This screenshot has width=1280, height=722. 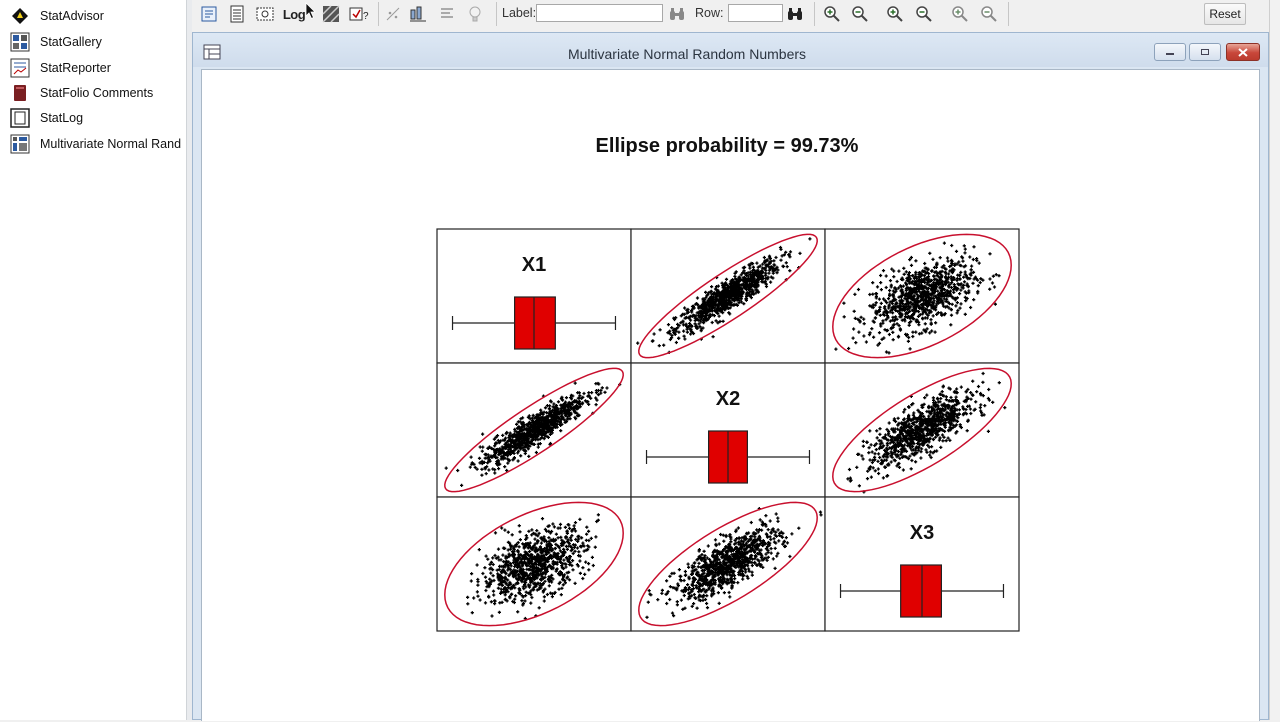 I want to click on nav-item-statadvisor: StatAdvisor, so click(x=57, y=16).